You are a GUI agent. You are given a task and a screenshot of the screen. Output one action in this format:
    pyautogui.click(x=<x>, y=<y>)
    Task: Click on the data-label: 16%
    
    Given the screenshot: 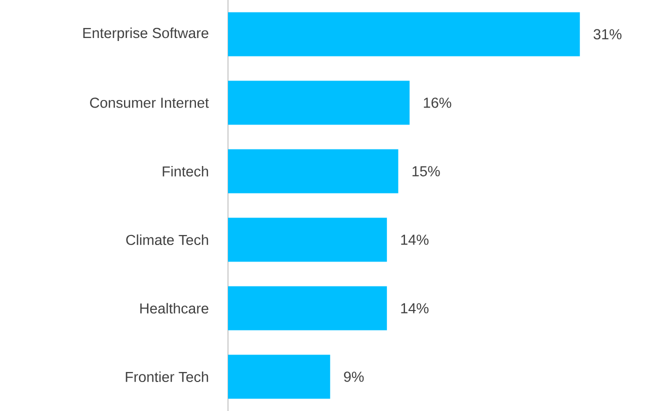 What is the action you would take?
    pyautogui.click(x=438, y=103)
    